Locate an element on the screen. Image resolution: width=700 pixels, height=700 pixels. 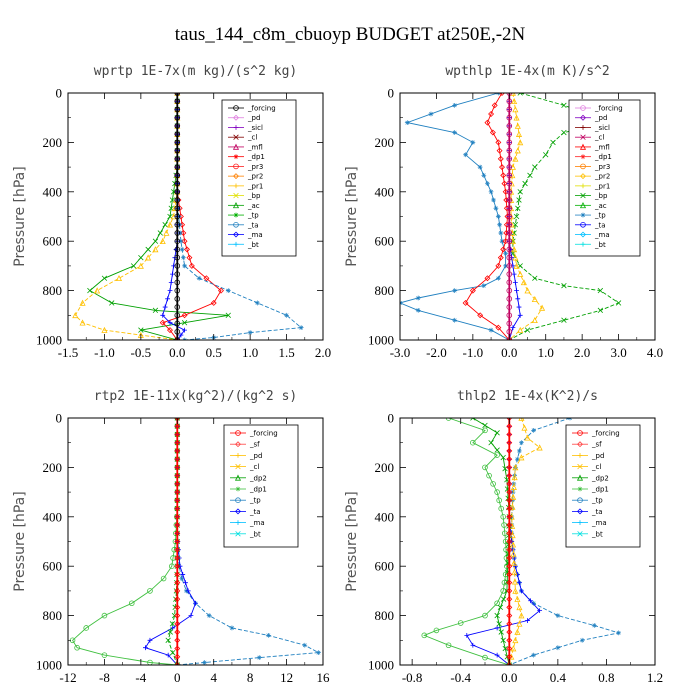
y-tick-label: 1000 is located at coordinates (381, 665).